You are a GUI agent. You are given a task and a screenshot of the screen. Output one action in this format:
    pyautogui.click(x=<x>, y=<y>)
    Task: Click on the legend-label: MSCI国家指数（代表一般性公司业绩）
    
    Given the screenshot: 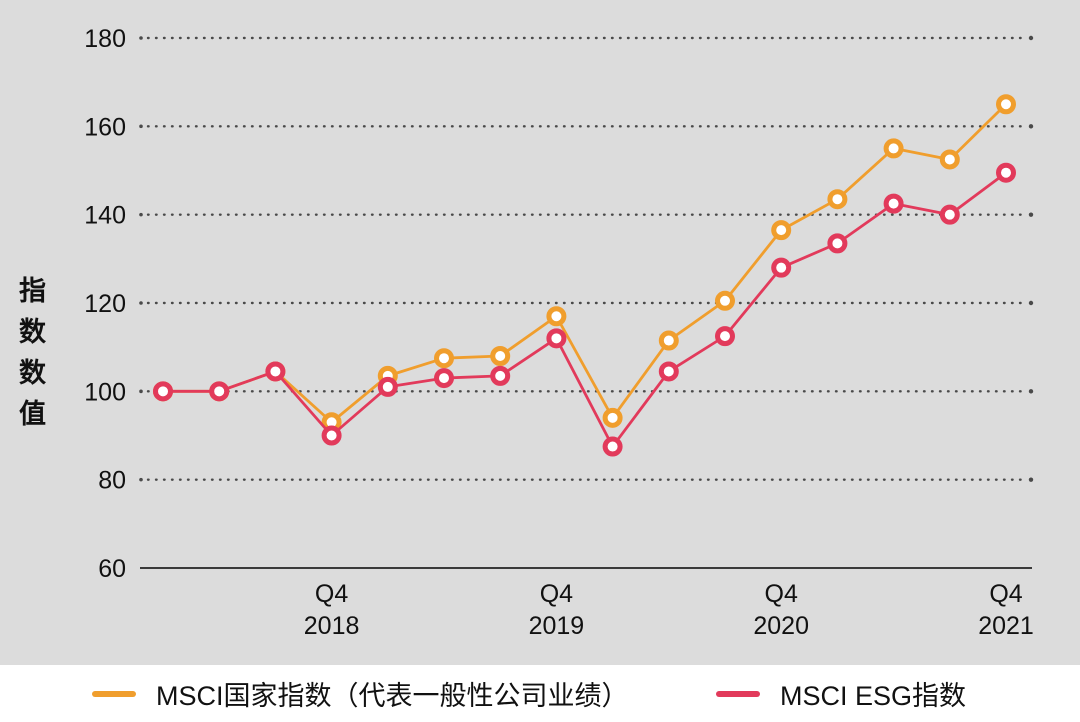 What is the action you would take?
    pyautogui.click(x=392, y=696)
    